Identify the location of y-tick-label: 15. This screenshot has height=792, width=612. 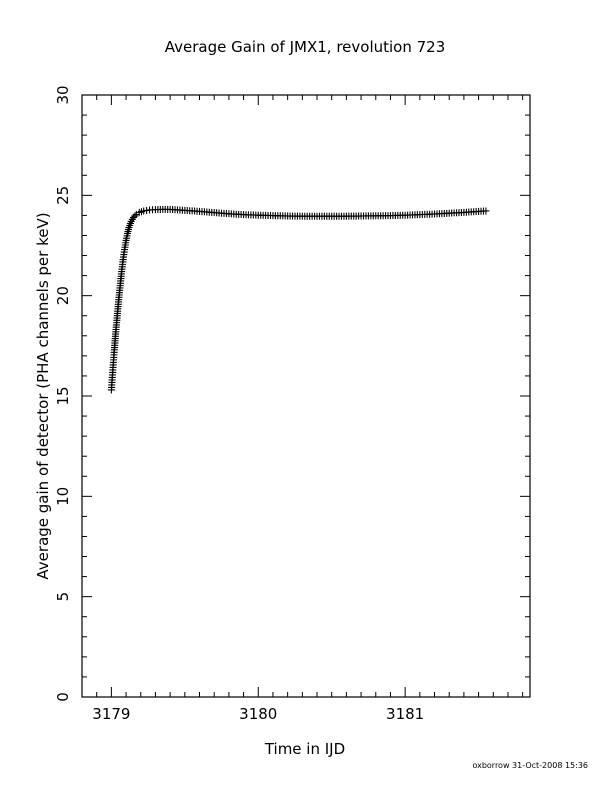
(63, 395).